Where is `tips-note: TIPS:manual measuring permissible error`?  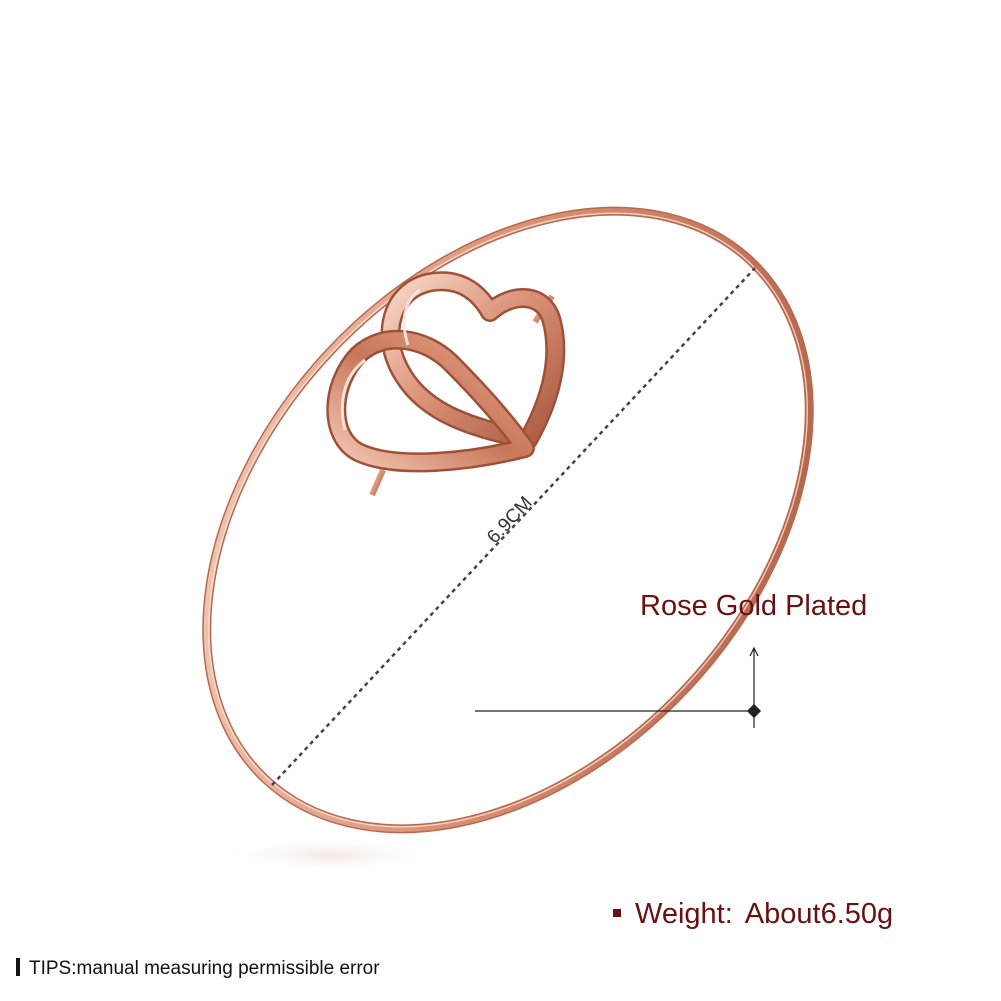 tips-note: TIPS:manual measuring permissible error is located at coordinates (198, 968).